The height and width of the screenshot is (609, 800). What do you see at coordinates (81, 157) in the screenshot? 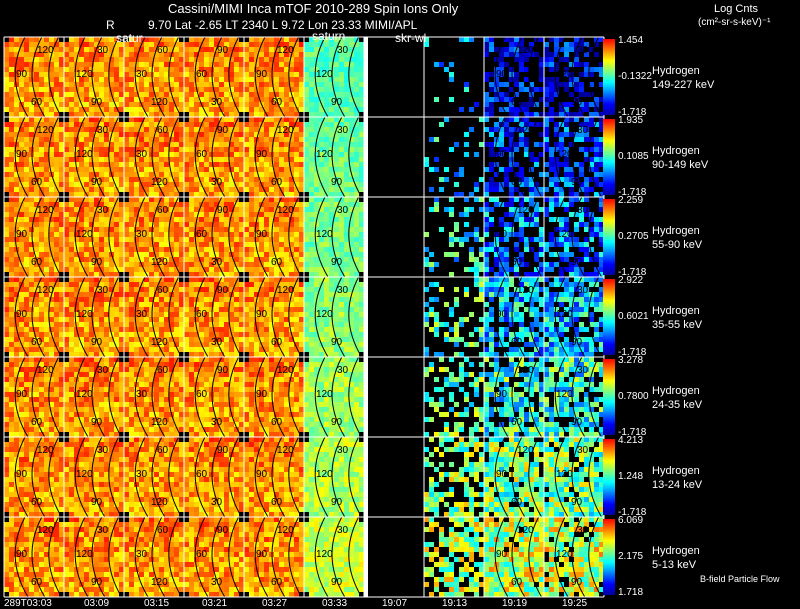
I see `contour-line` at bounding box center [81, 157].